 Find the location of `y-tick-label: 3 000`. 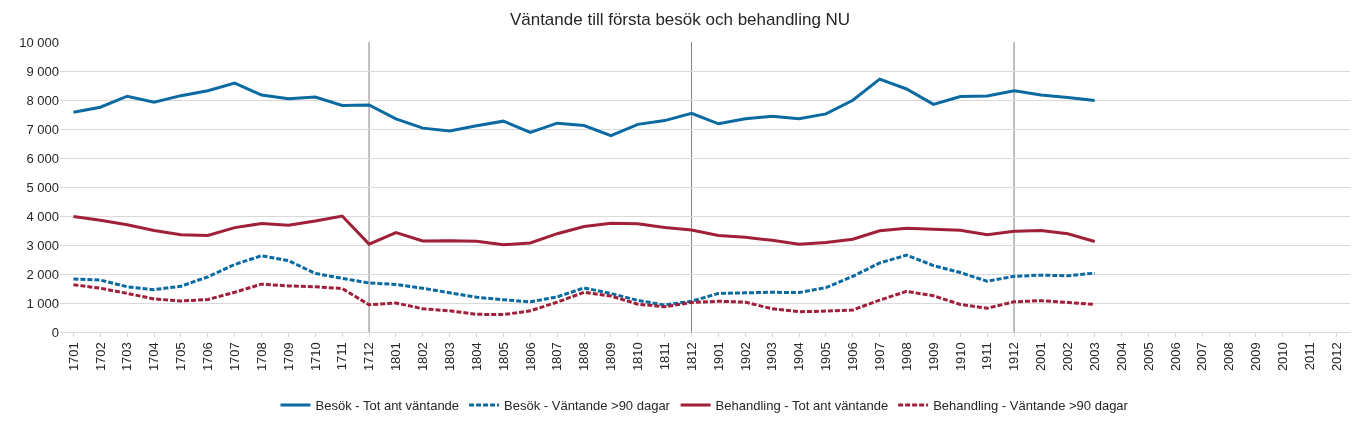

y-tick-label: 3 000 is located at coordinates (42, 245).